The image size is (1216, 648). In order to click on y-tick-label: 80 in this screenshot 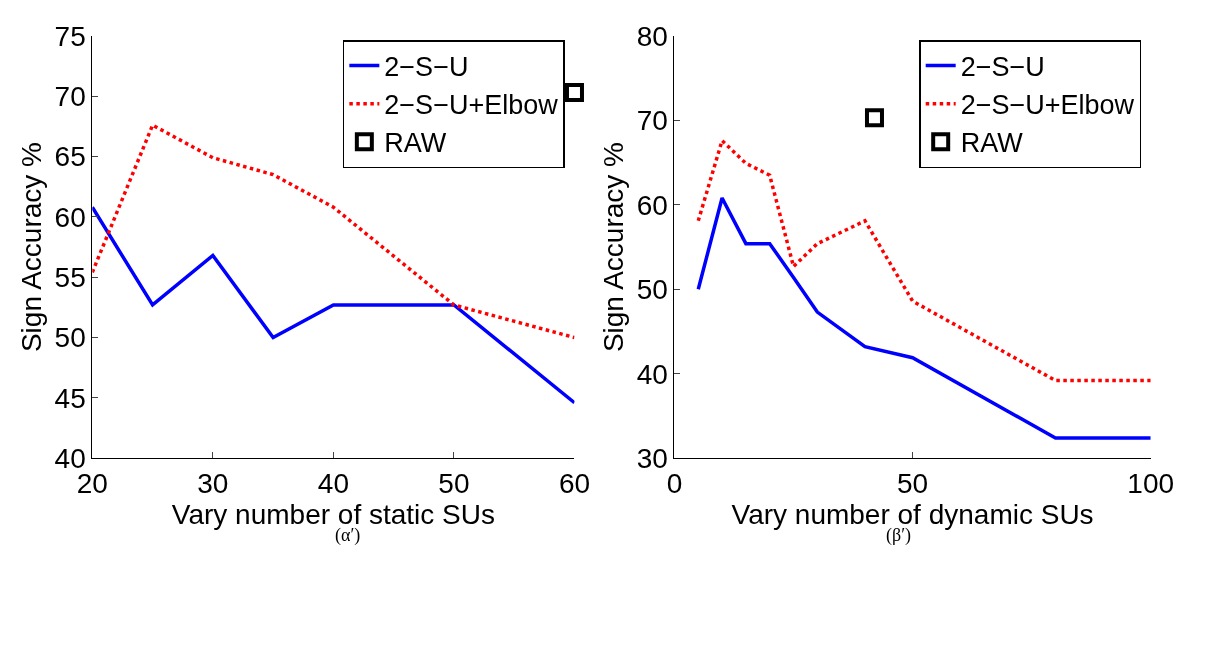, I will do `click(652, 36)`.